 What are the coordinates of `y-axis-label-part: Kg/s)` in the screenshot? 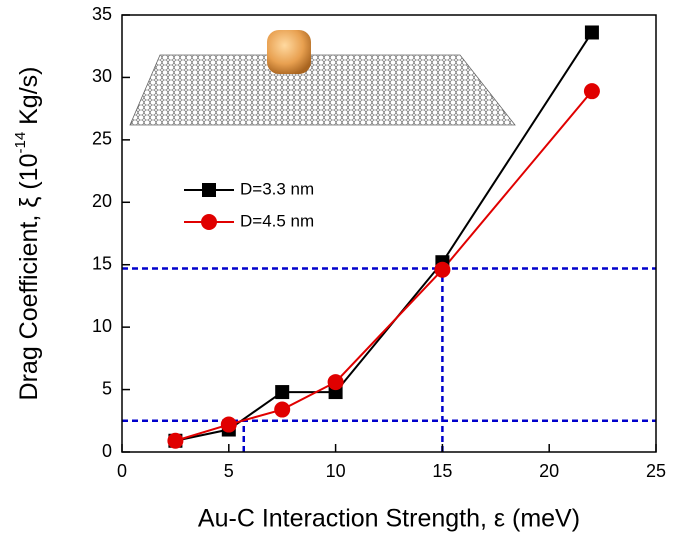 It's located at (29, 99).